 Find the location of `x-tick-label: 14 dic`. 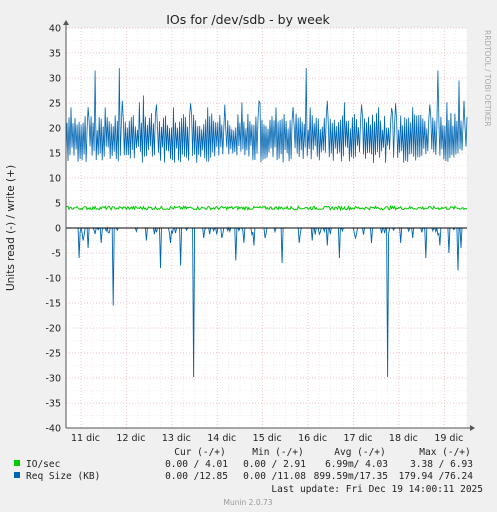

x-tick-label: 14 dic is located at coordinates (221, 438).